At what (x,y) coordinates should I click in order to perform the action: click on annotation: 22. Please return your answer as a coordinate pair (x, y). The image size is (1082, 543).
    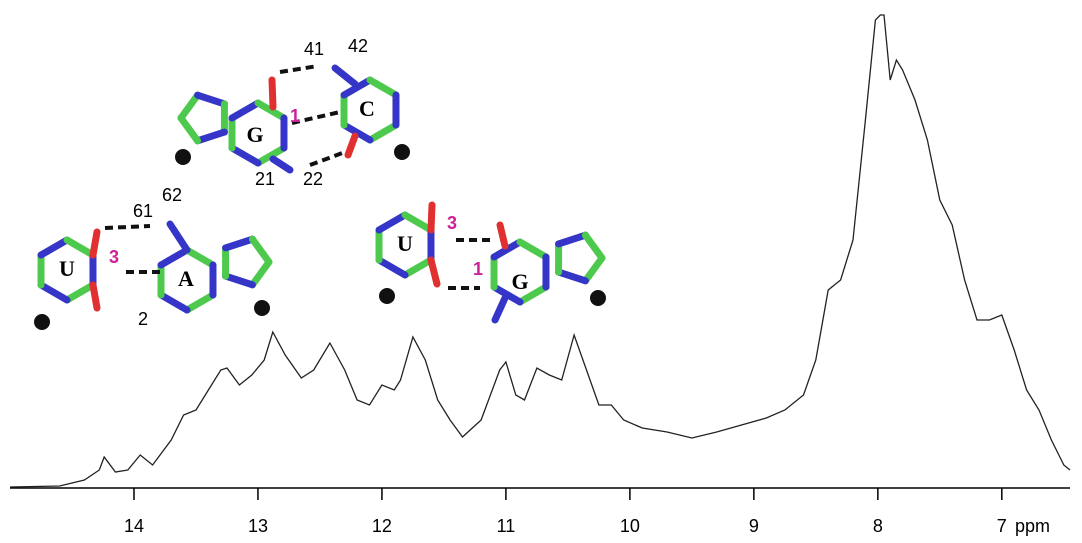
    Looking at the image, I should click on (313, 179).